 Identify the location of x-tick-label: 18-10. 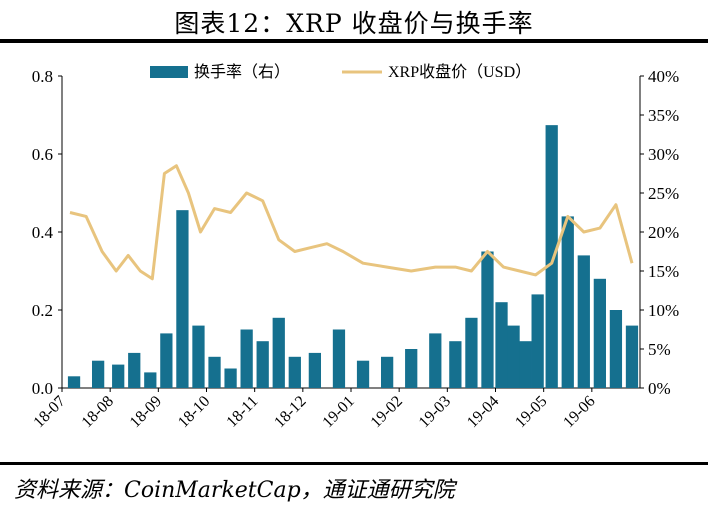
(194, 412).